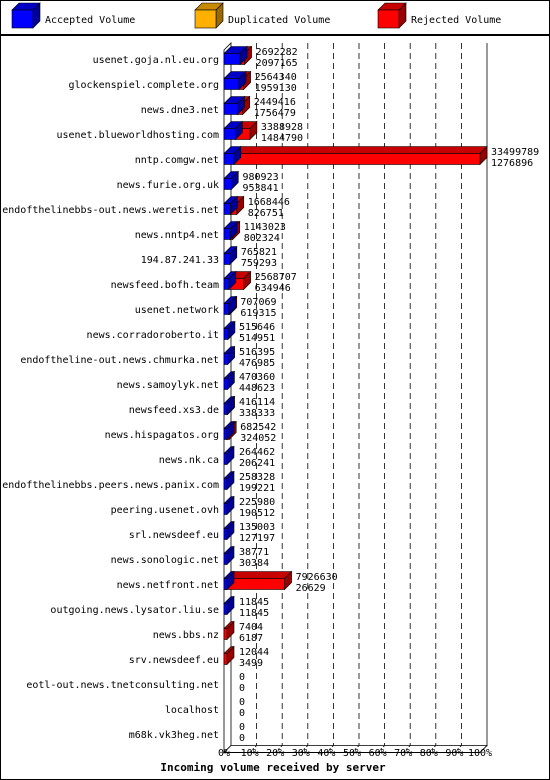 This screenshot has height=780, width=550. Describe the element at coordinates (265, 227) in the screenshot. I see `value-total: 1143023` at that location.